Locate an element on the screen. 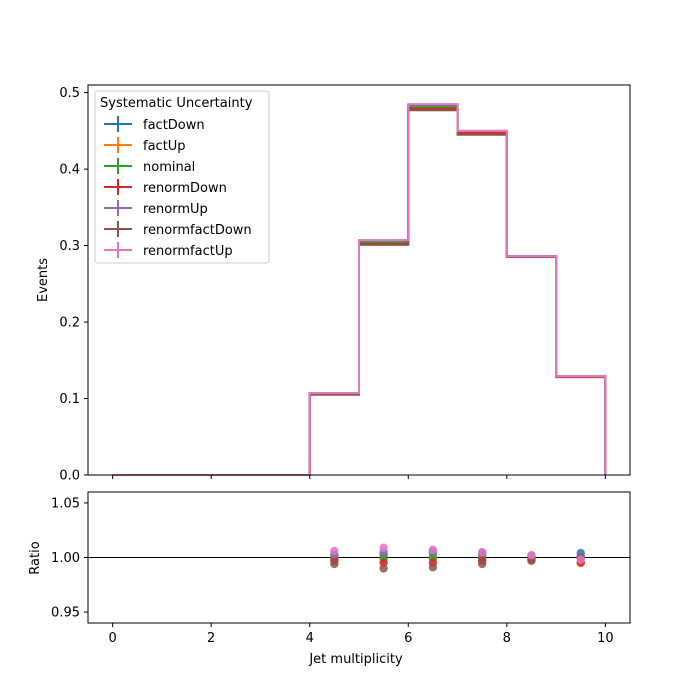 The width and height of the screenshot is (700, 700). legend-label-renormfactUp: renormfactUp is located at coordinates (188, 251).